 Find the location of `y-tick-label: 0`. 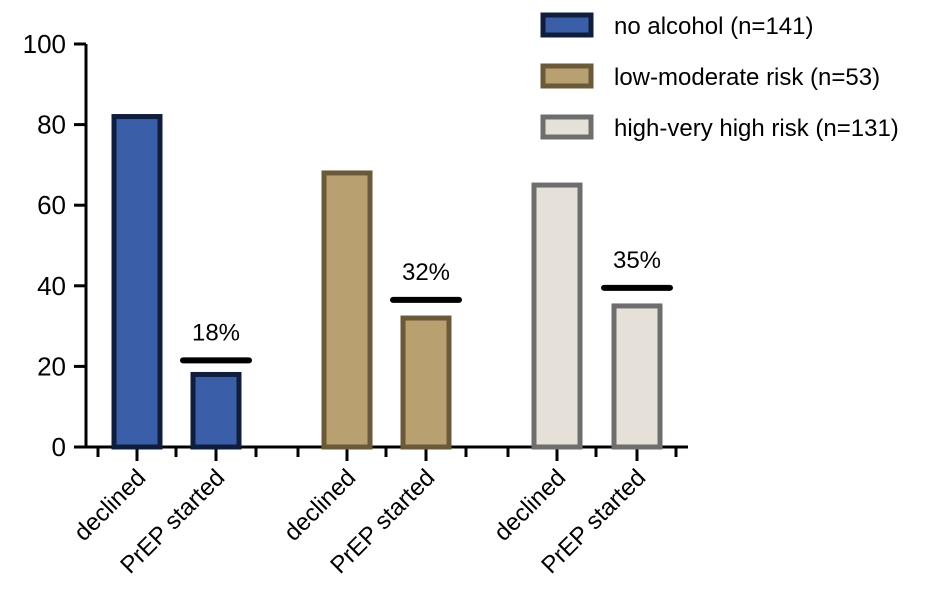

y-tick-label: 0 is located at coordinates (59, 447).